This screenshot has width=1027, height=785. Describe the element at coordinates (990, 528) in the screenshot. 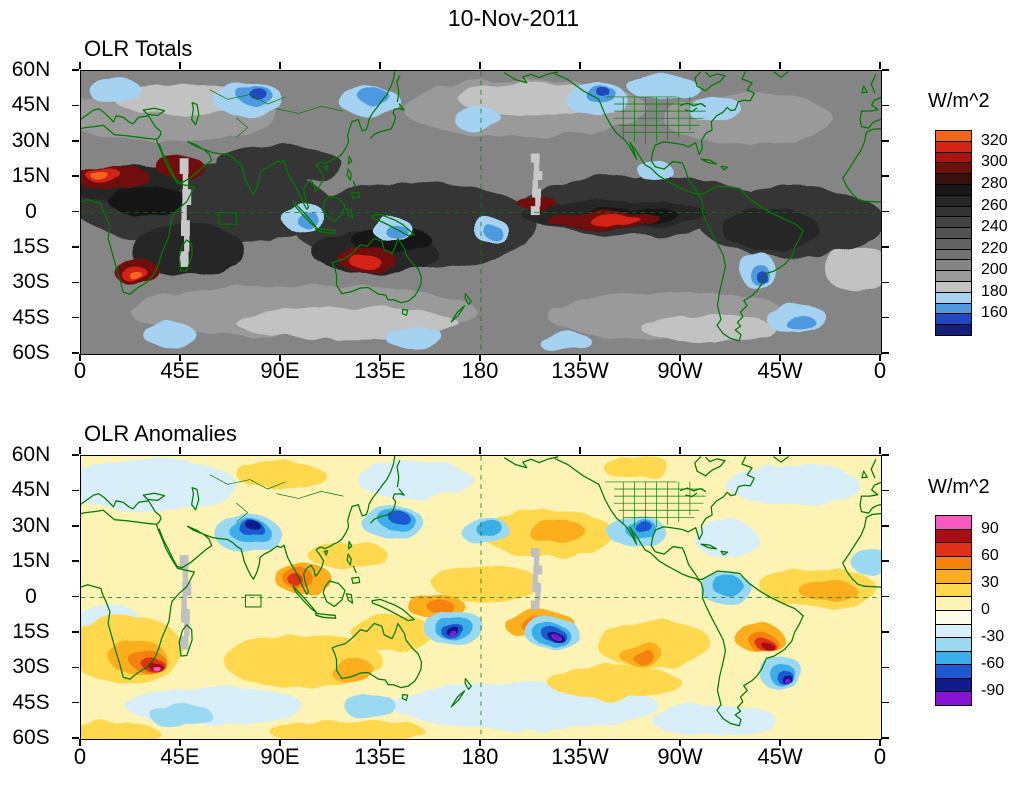

I see `colorbar-tick-label: 90` at that location.